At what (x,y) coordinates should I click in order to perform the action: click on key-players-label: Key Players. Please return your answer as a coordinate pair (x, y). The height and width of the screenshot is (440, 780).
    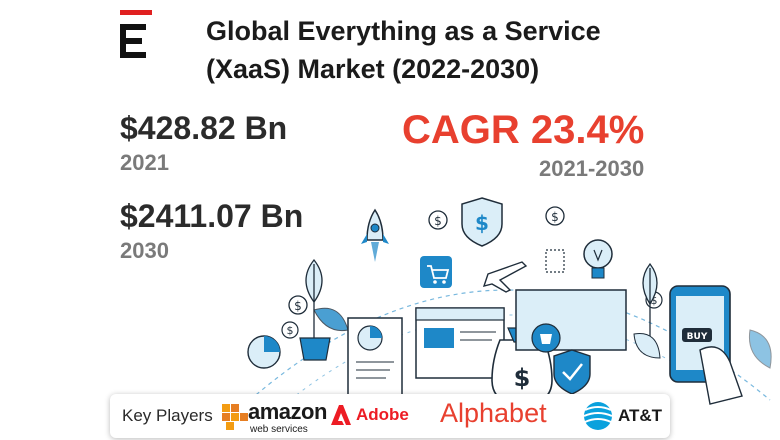
    Looking at the image, I should click on (167, 415).